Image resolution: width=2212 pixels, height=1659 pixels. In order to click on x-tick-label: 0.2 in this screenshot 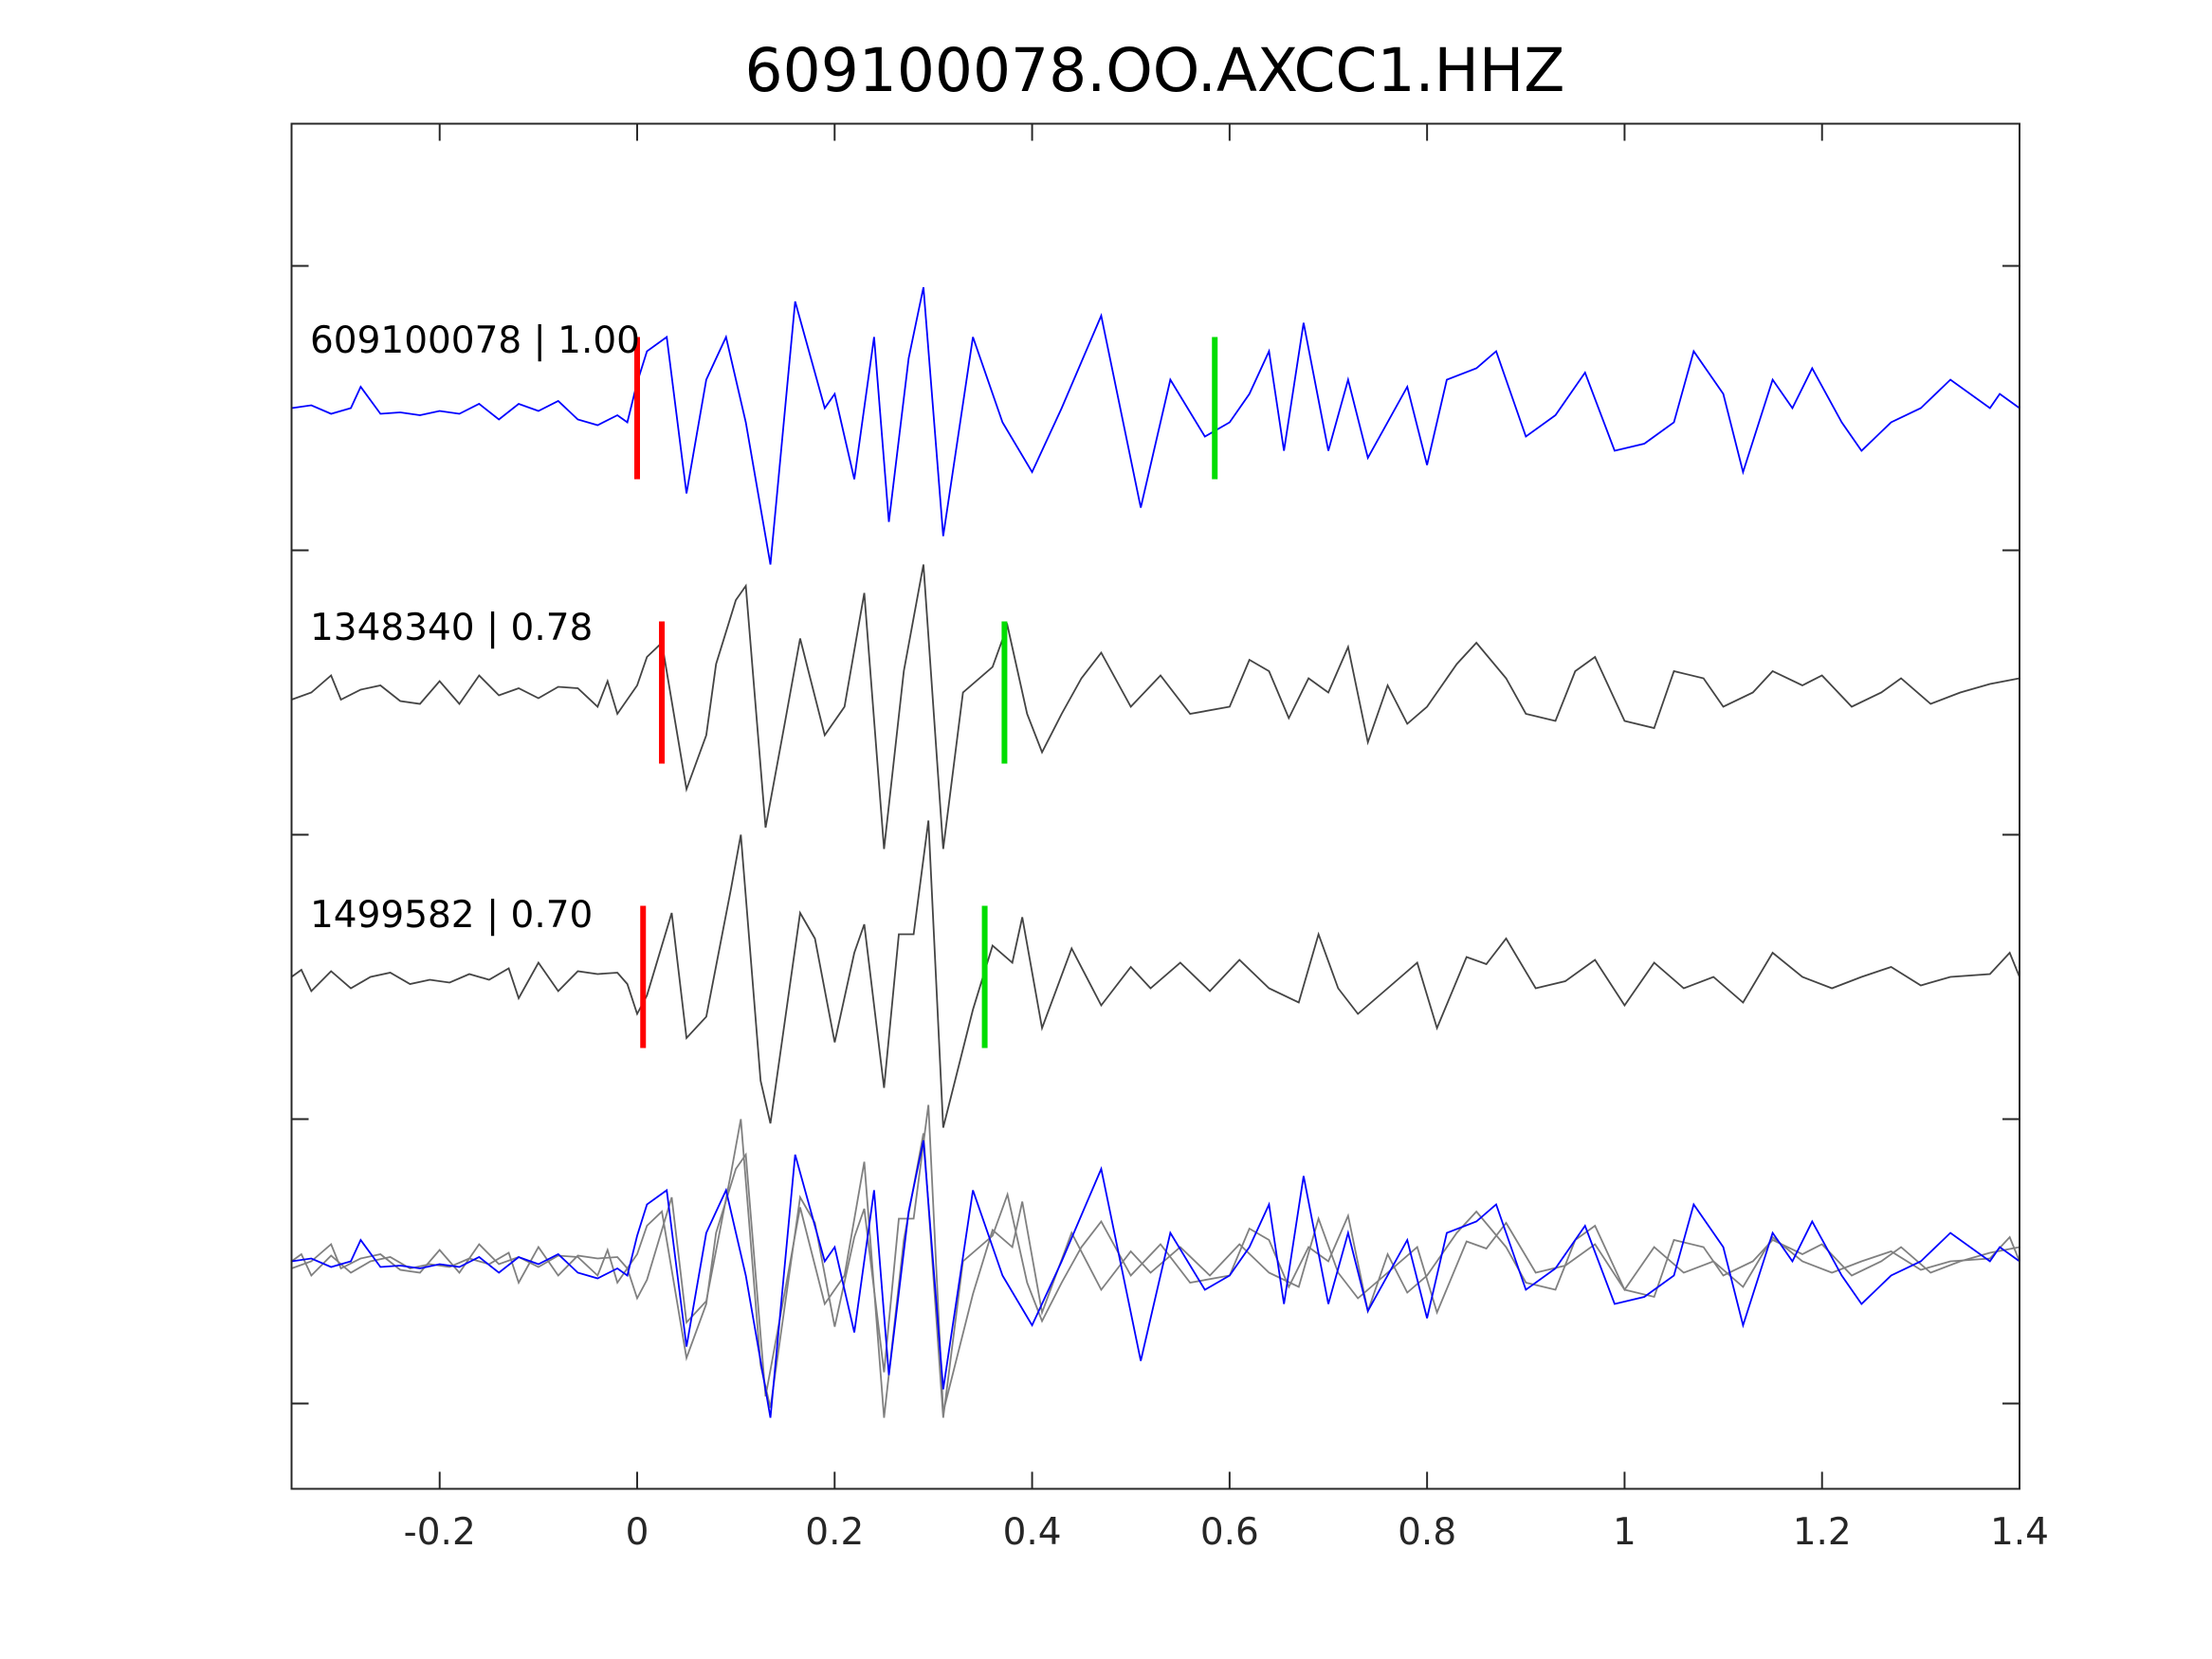, I will do `click(834, 1532)`.